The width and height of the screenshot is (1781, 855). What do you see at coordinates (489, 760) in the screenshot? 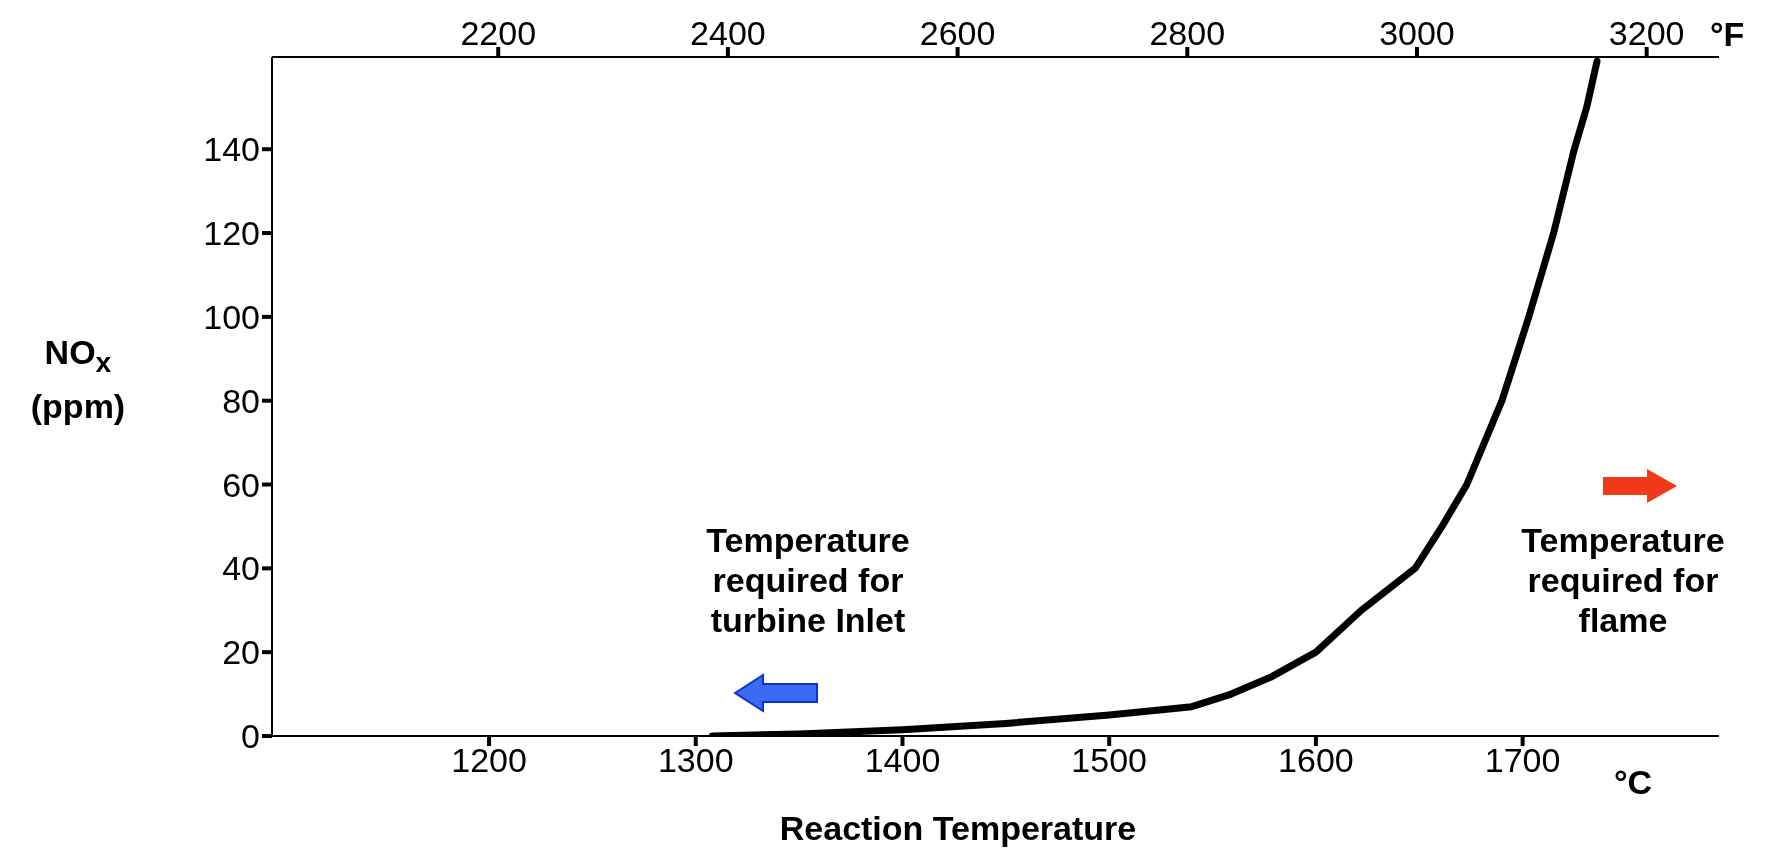
I see `x-tick-label: 1200` at bounding box center [489, 760].